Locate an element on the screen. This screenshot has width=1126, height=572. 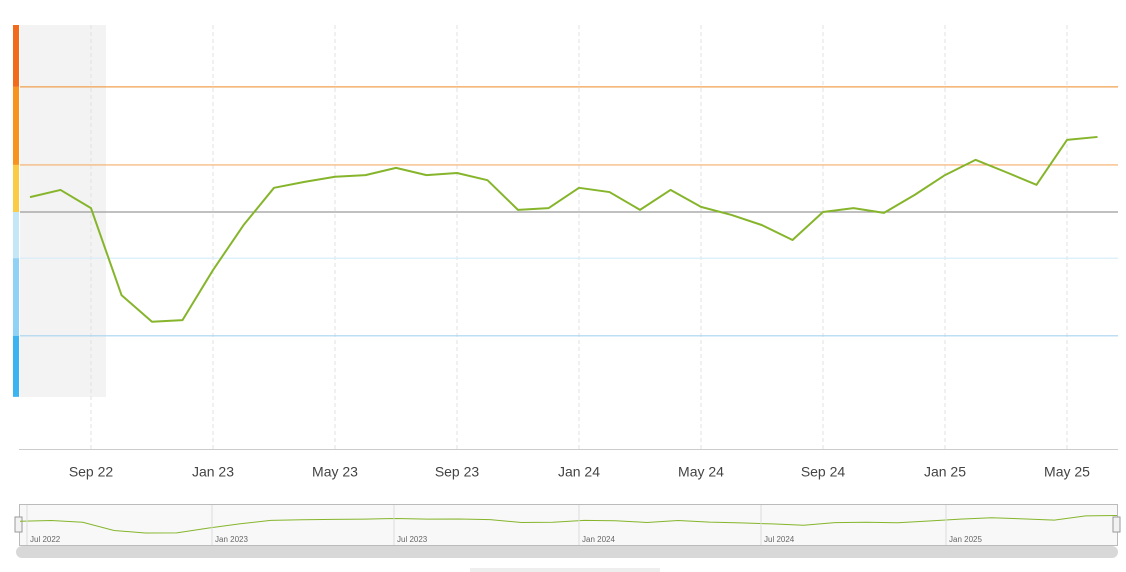
x-tick-label: May 24 is located at coordinates (701, 472).